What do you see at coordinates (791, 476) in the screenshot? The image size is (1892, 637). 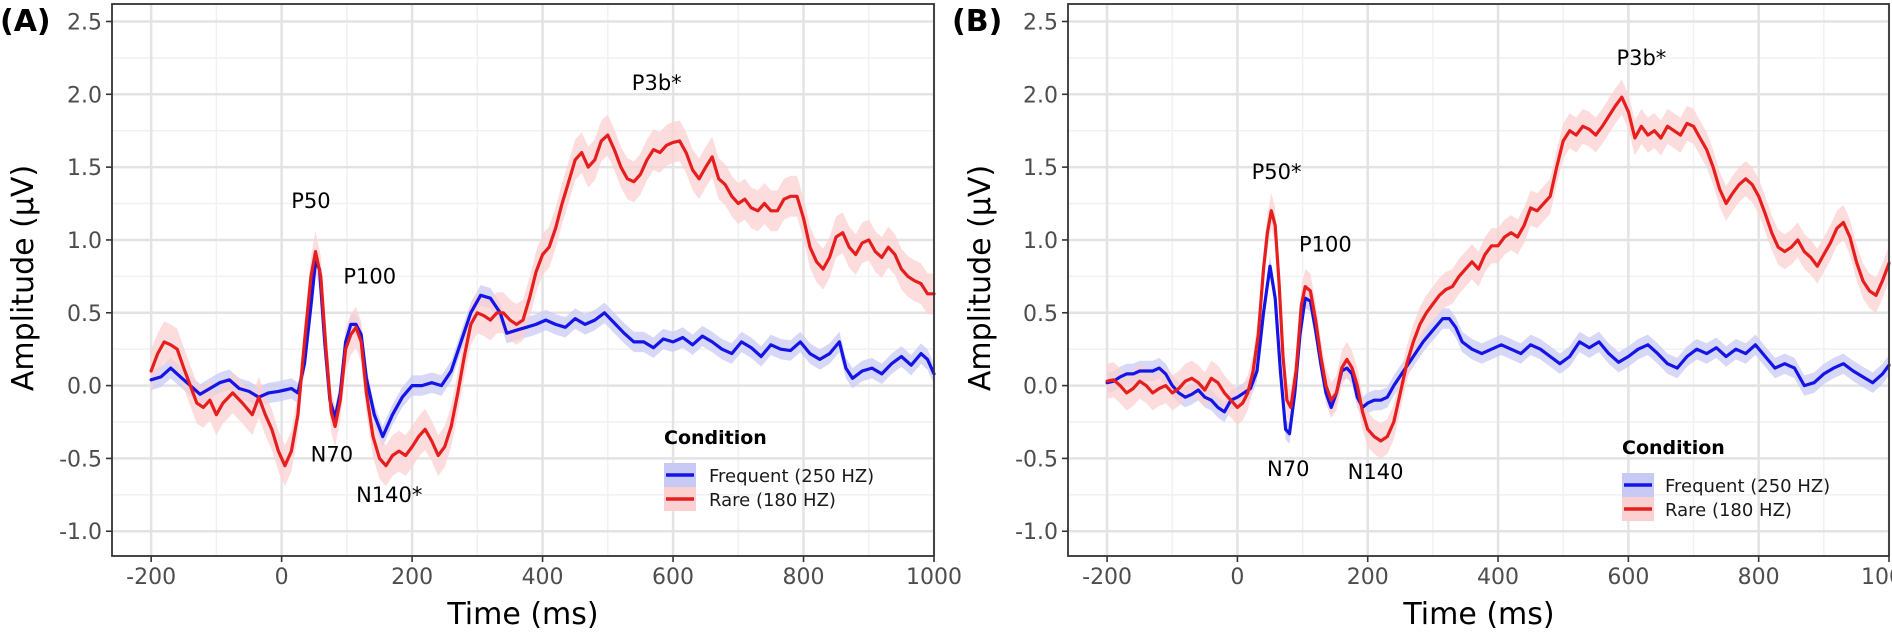 I see `legend-frequent-label-a: Frequent (250 HZ)` at bounding box center [791, 476].